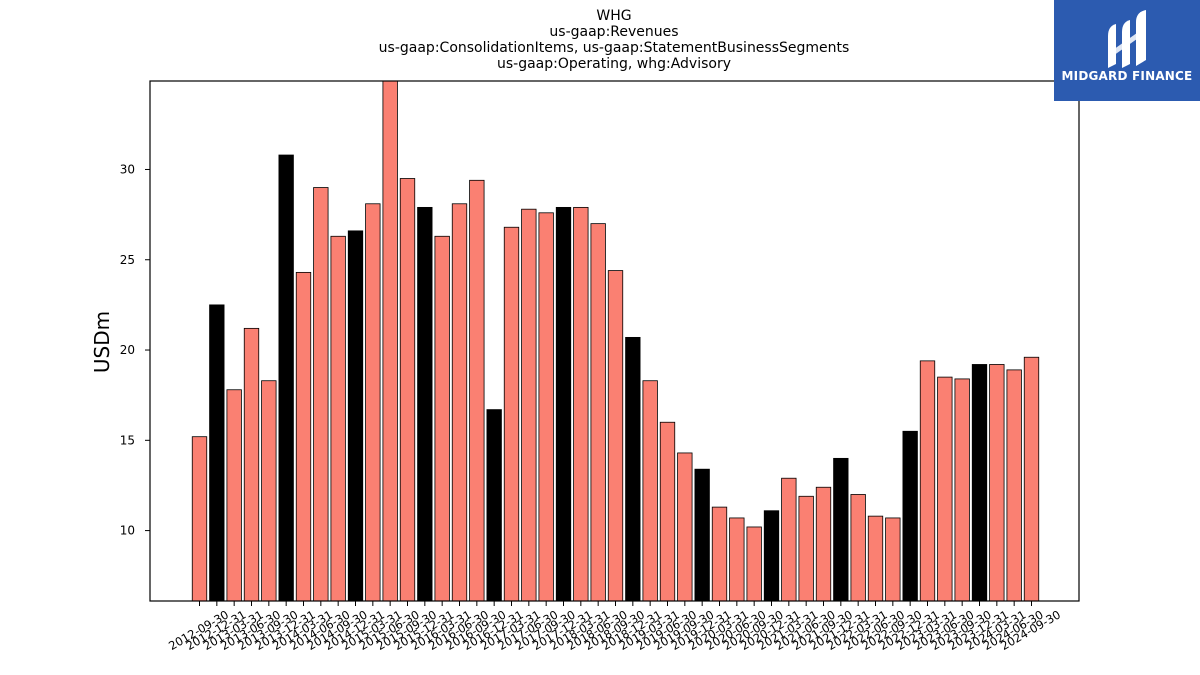  What do you see at coordinates (613, 32) in the screenshot?
I see `chart-title-line-2: us-gaap:Revenues` at bounding box center [613, 32].